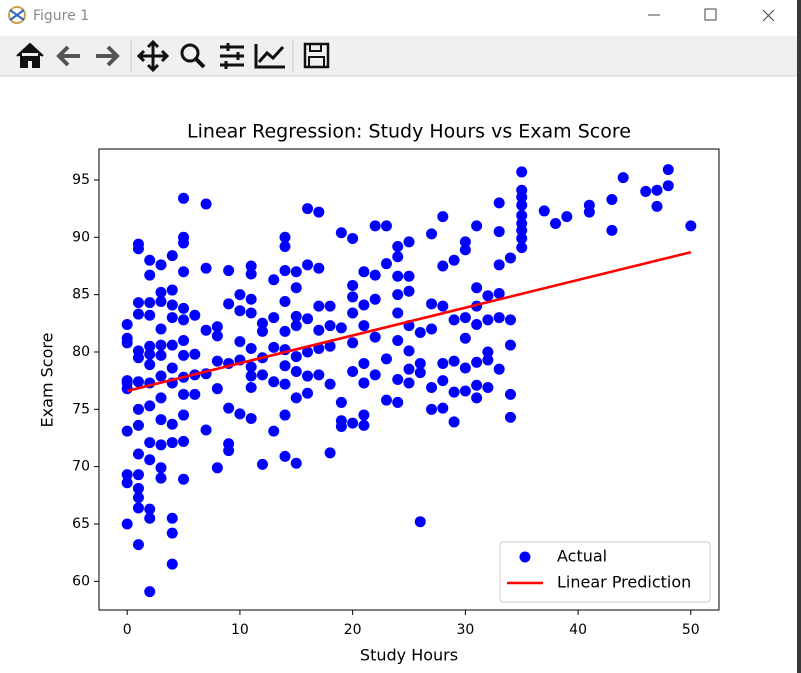 The image size is (801, 673). Describe the element at coordinates (68, 56) in the screenshot. I see `back-button` at that location.